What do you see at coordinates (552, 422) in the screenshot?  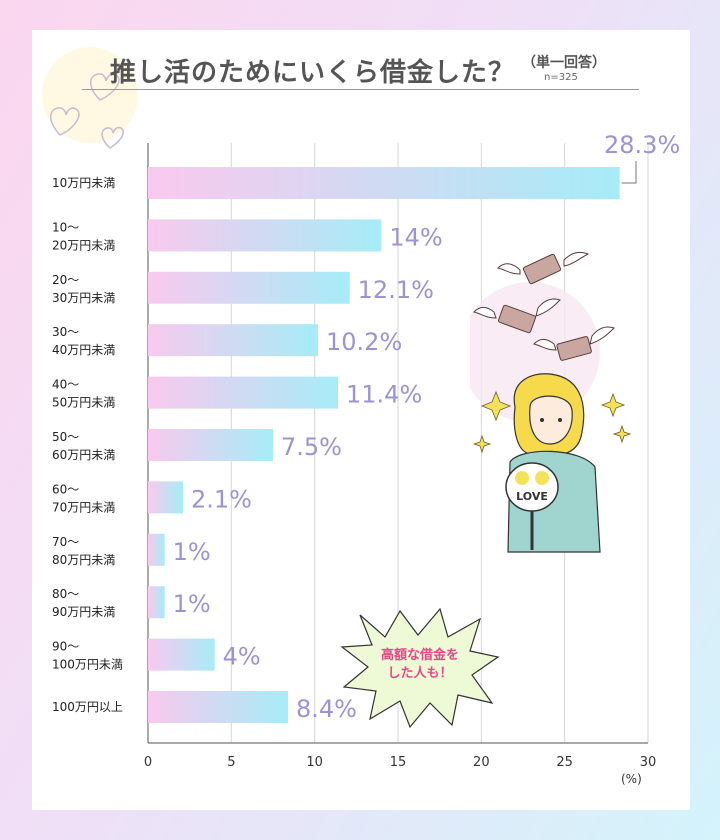 I see `sparkle-icon` at bounding box center [552, 422].